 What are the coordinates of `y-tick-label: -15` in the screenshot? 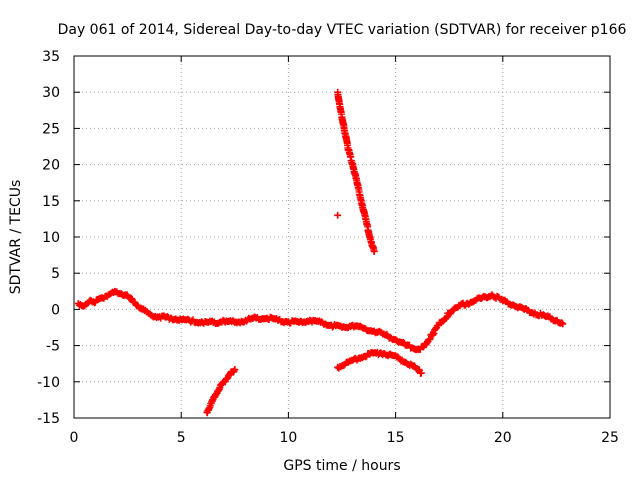 It's located at (48, 419).